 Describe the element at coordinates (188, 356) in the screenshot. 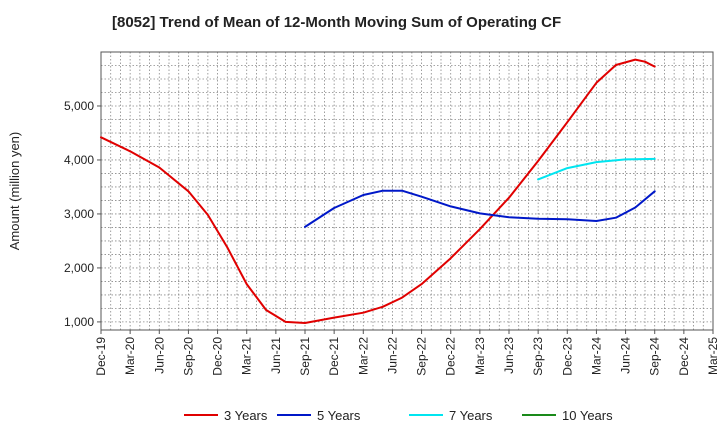

I see `x-tick-label: Sep-20` at that location.